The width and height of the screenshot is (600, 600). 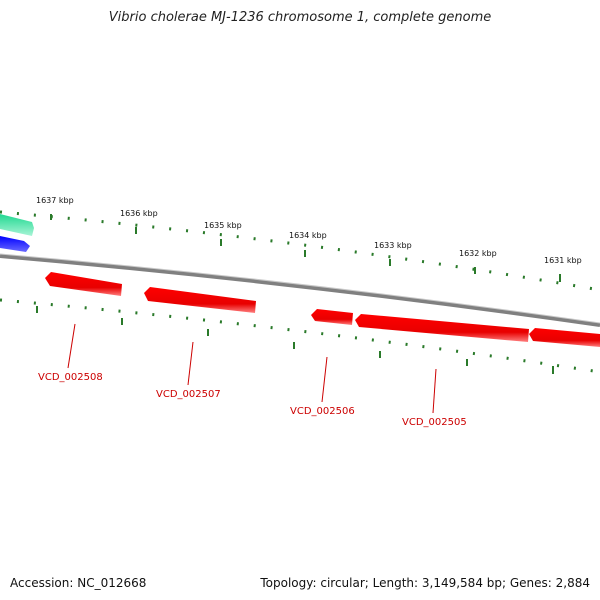 What do you see at coordinates (563, 260) in the screenshot?
I see `tick-label: 1631 kbp` at bounding box center [563, 260].